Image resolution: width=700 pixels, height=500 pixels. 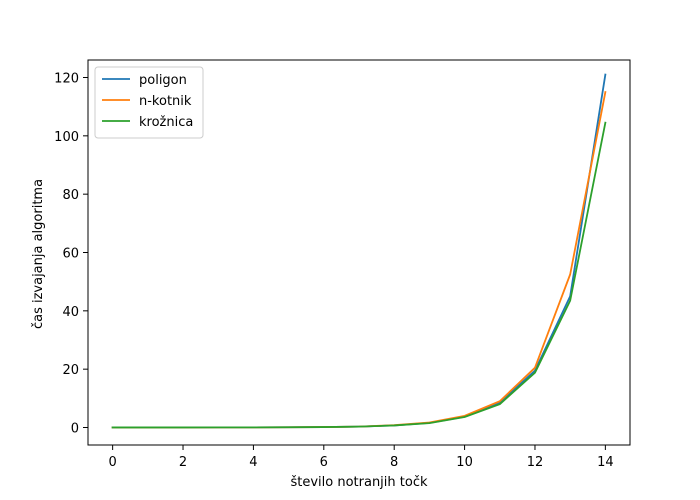 What do you see at coordinates (70, 312) in the screenshot?
I see `y-tick-label-2: 40` at bounding box center [70, 312].